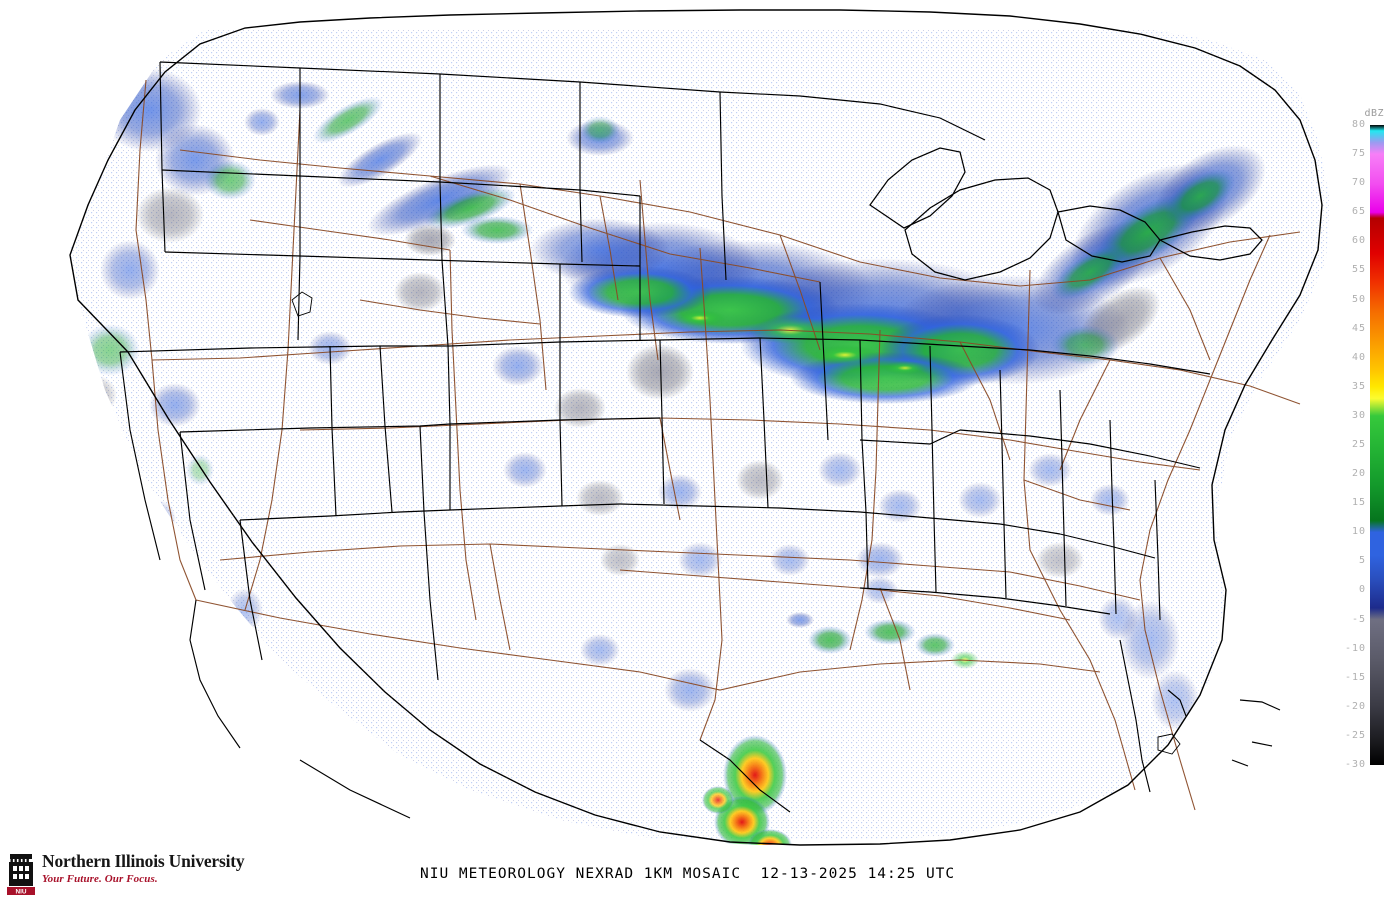 This screenshot has height=900, width=1390. I want to click on echo-south-texas-convection, so click(747, 790).